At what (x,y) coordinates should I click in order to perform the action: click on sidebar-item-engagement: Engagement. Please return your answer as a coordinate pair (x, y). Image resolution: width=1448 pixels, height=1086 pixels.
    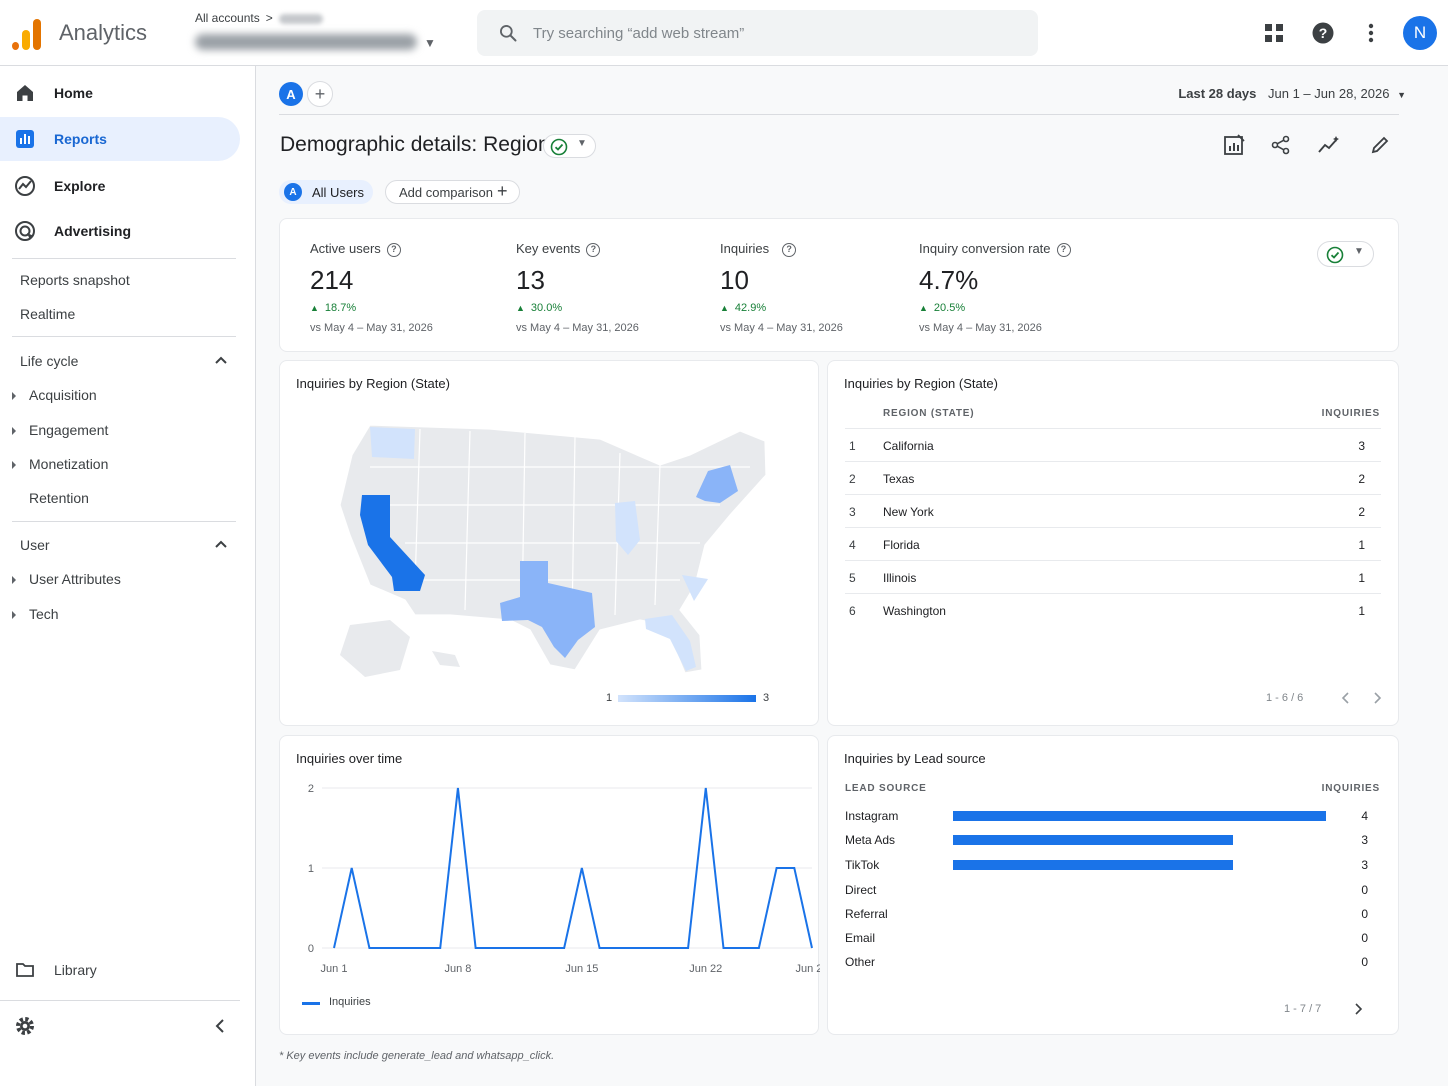
    Looking at the image, I should click on (60, 430).